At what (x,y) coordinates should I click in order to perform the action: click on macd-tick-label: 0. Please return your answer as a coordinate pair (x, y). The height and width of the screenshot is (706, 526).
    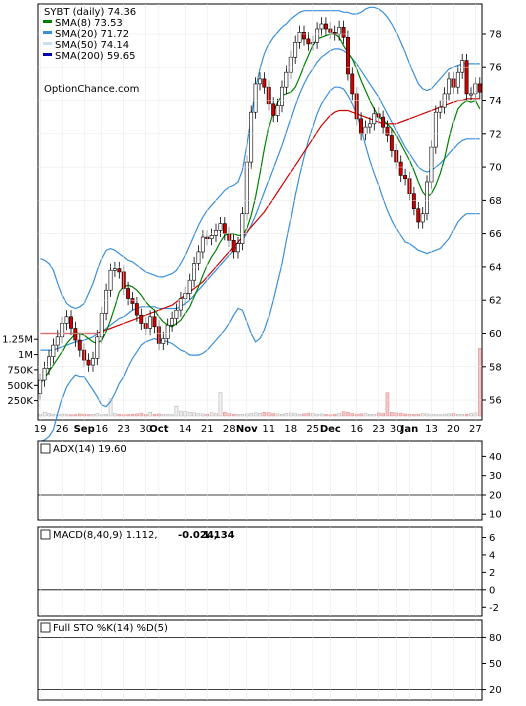
    Looking at the image, I should click on (492, 590).